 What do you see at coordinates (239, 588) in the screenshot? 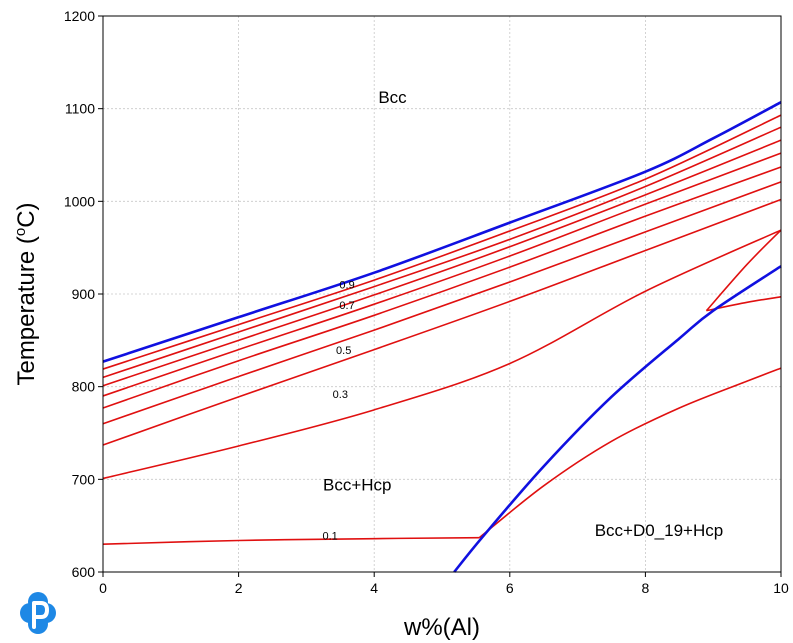
I see `x-tick-label: 2` at bounding box center [239, 588].